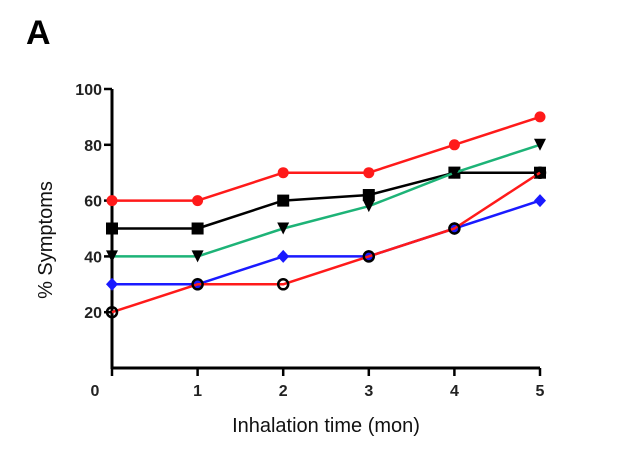 This screenshot has height=460, width=631. What do you see at coordinates (93, 313) in the screenshot?
I see `y-tick-label: 20` at bounding box center [93, 313].